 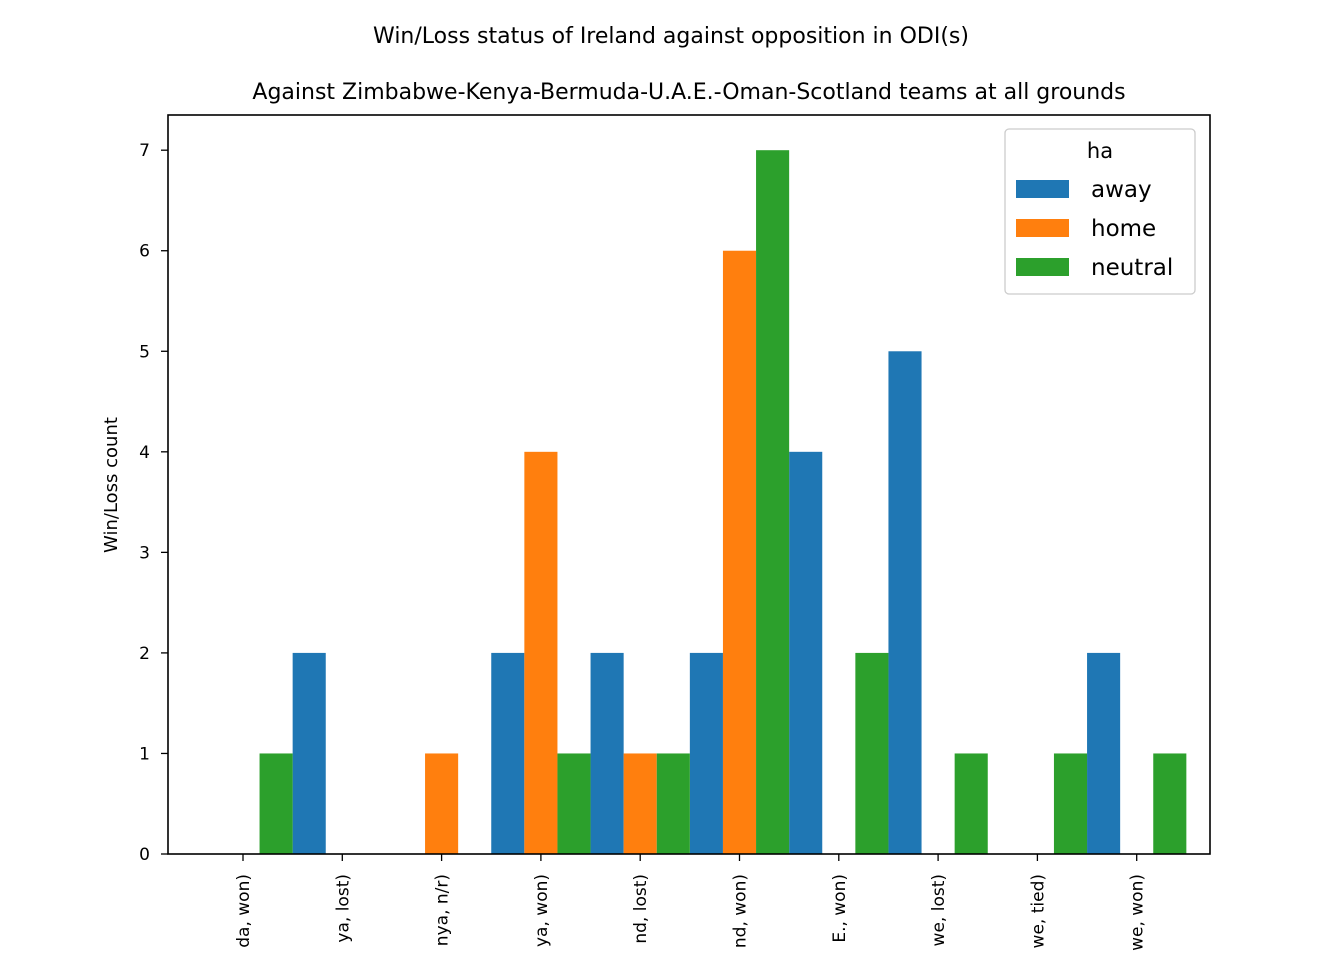 I want to click on x-tick-label: ya, lost), so click(x=343, y=908).